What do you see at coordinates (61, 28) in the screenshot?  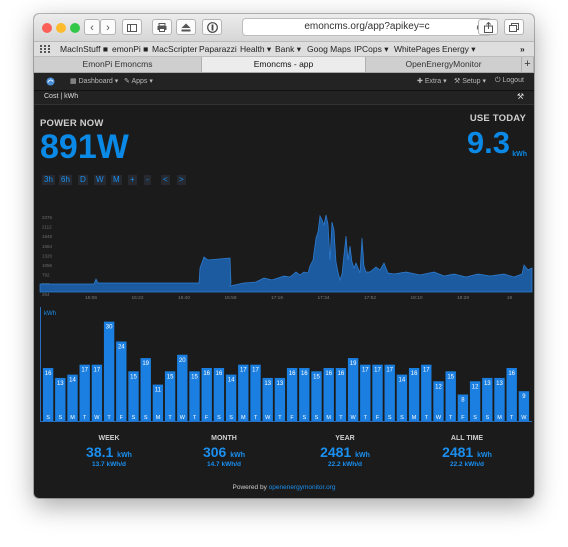 I see `minimize-window-button` at bounding box center [61, 28].